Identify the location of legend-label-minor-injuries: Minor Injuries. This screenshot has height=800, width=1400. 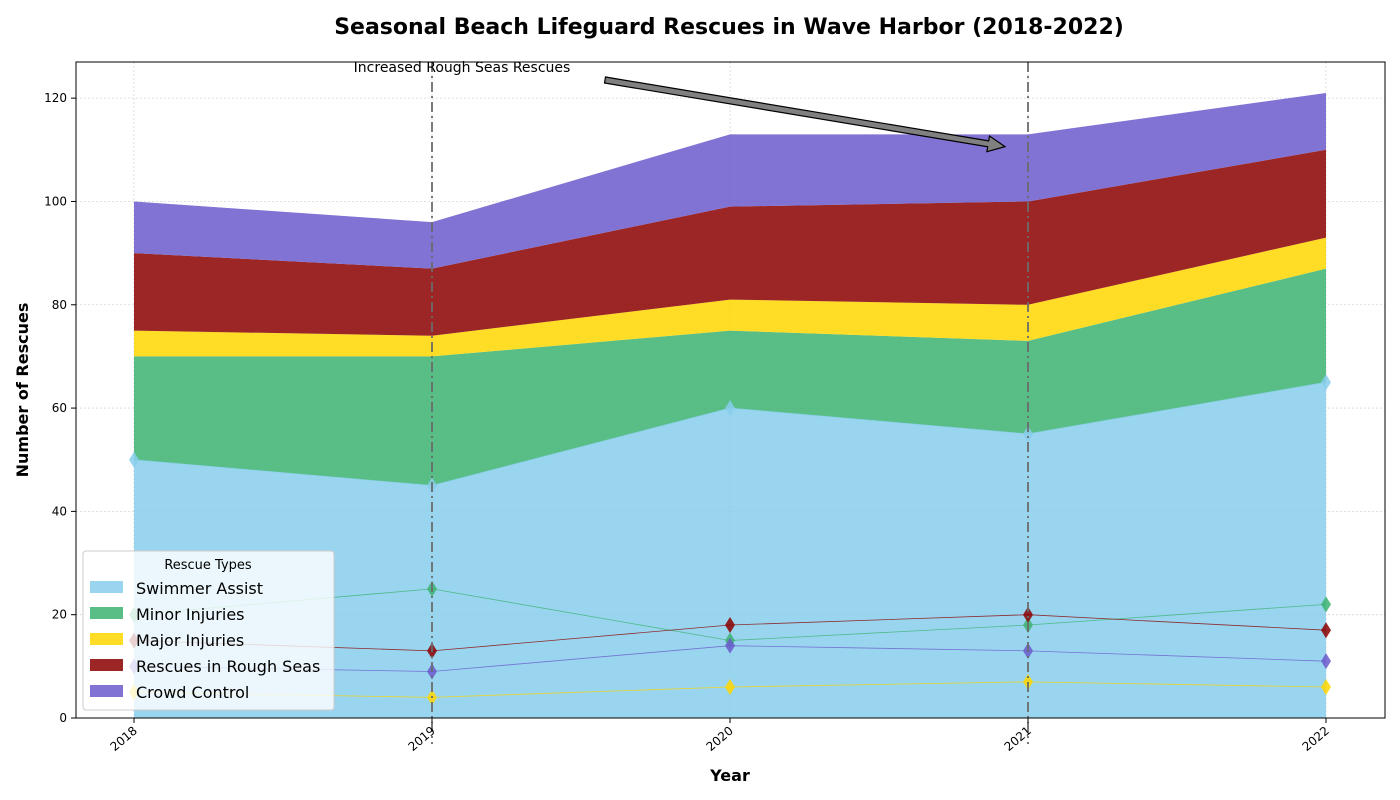
(190, 614).